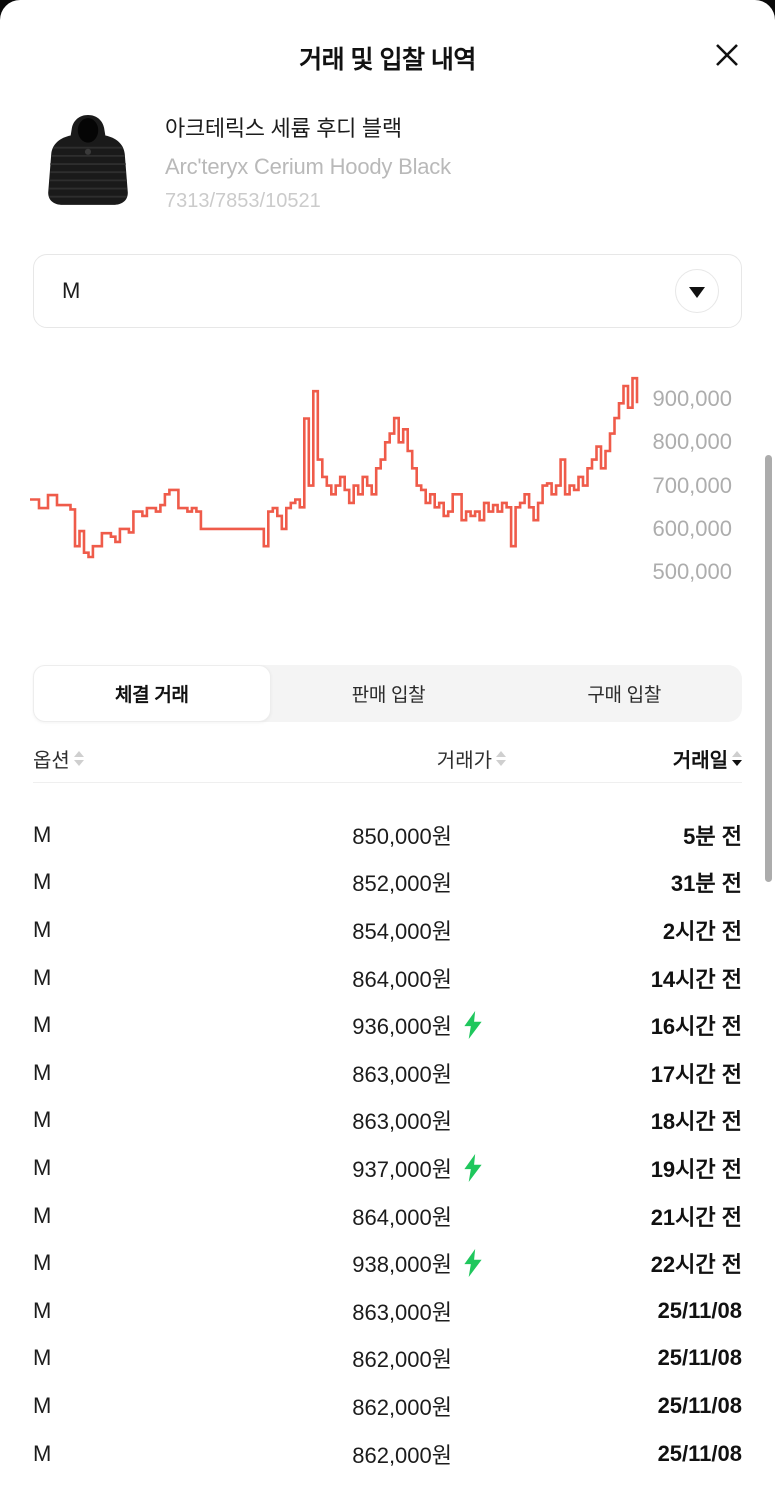 The width and height of the screenshot is (775, 1500). What do you see at coordinates (712, 836) in the screenshot?
I see `cell-date: 5분 전` at bounding box center [712, 836].